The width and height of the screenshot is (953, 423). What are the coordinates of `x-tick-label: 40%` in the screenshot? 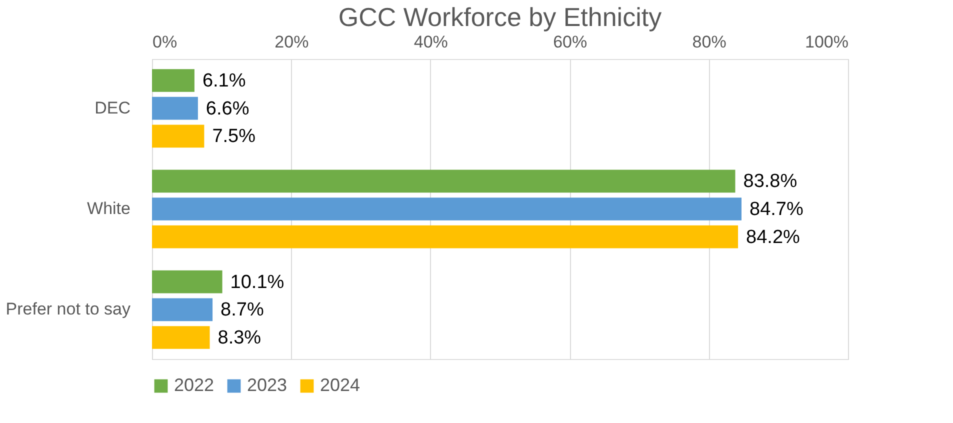 It's located at (431, 42).